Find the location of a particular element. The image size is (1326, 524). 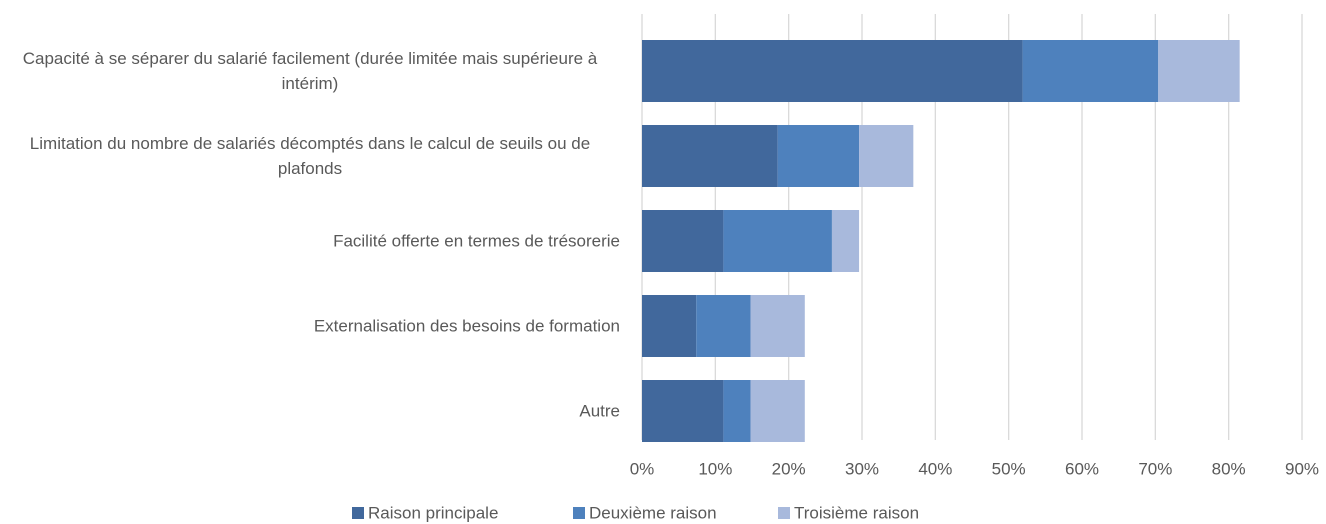

x-tick-label: 80% is located at coordinates (1229, 468).